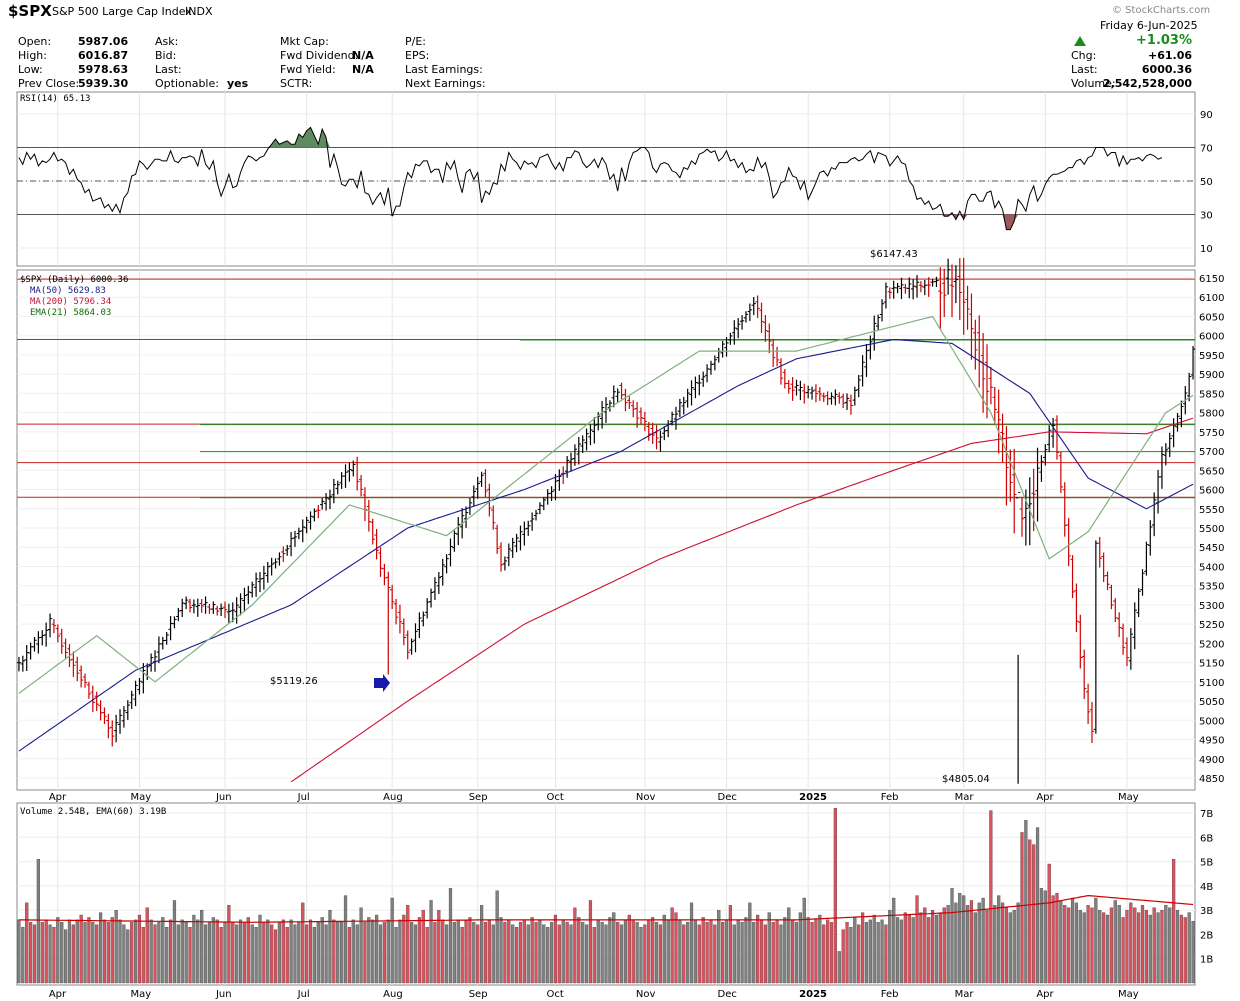  Describe the element at coordinates (70, 313) in the screenshot. I see `ema21-legend: EMA(21) 5864.03` at that location.